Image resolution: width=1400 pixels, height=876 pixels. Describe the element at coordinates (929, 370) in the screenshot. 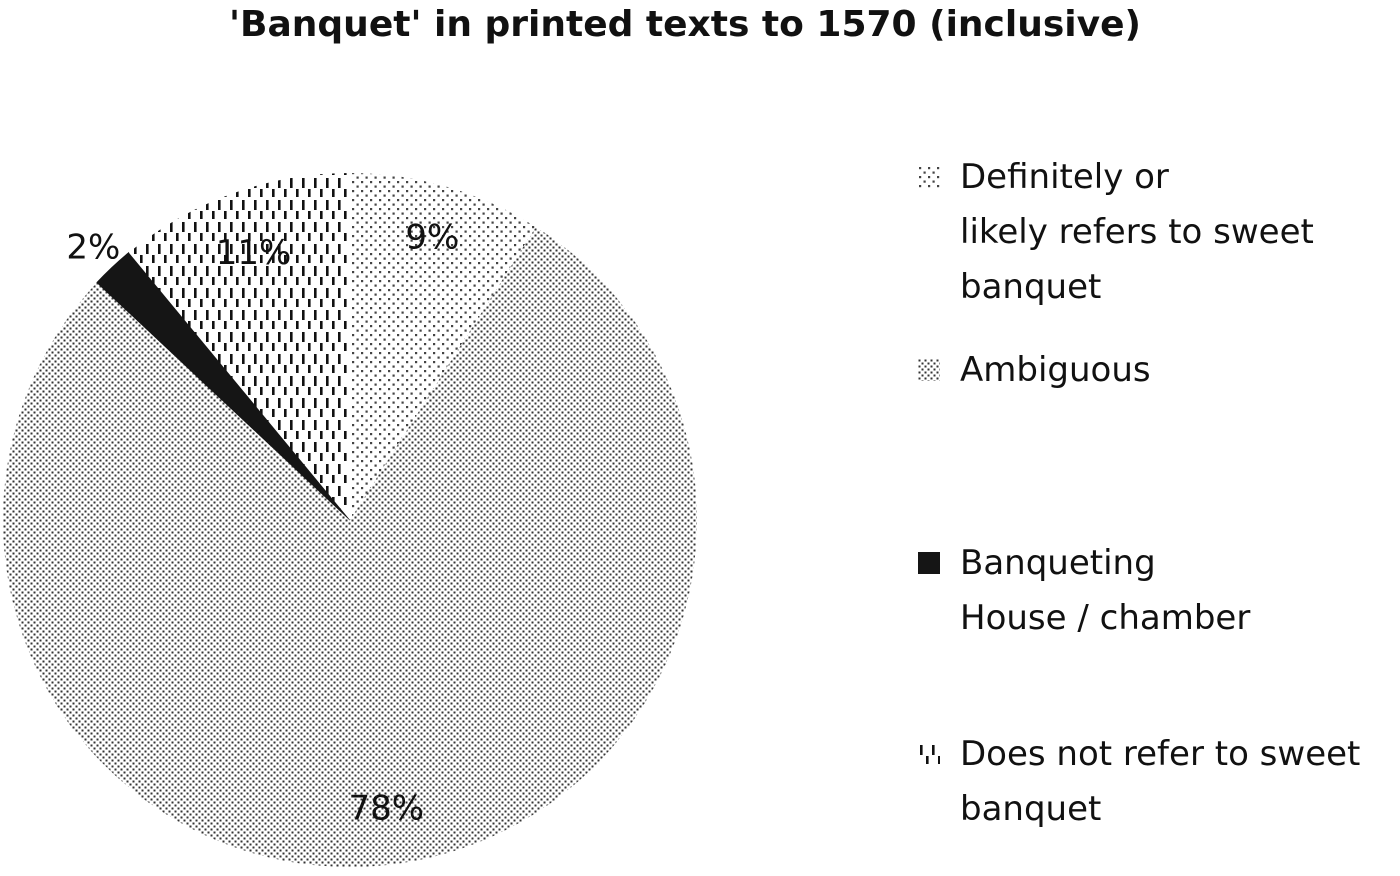

I see `legend-swatch-ambiguous` at that location.